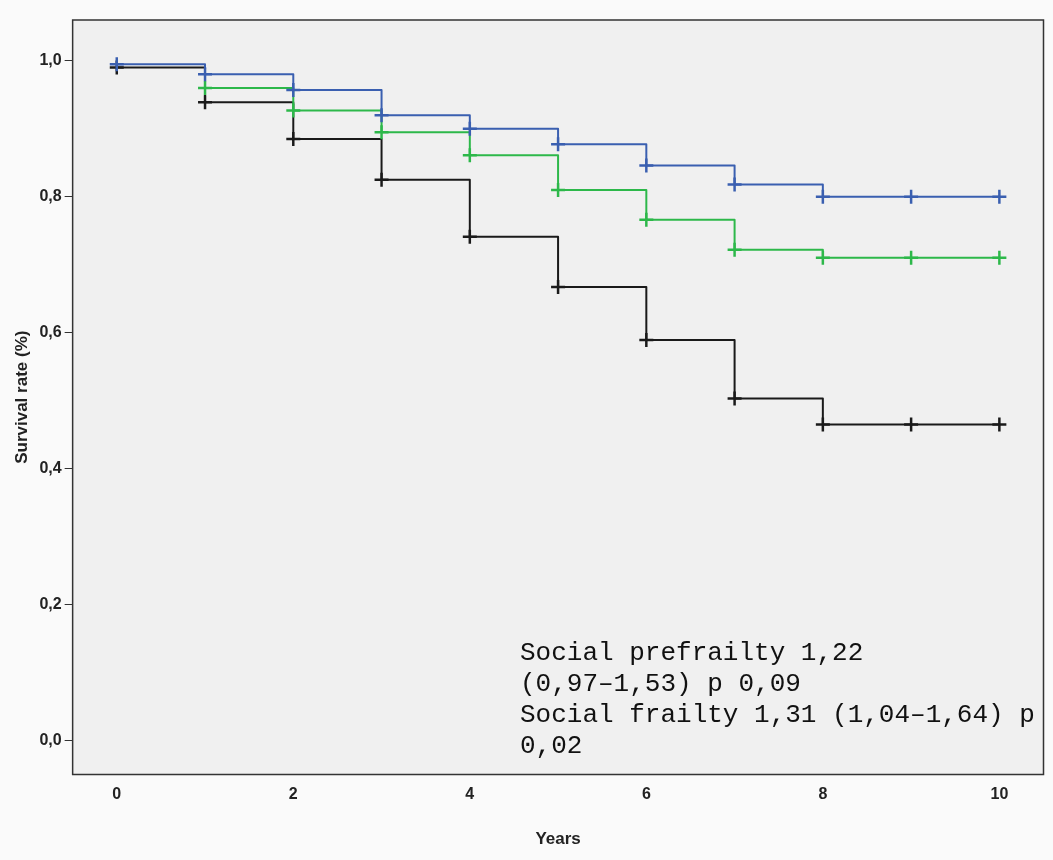 The height and width of the screenshot is (860, 1053). What do you see at coordinates (50, 196) in the screenshot?
I see `y-tick-label: 0,8` at bounding box center [50, 196].